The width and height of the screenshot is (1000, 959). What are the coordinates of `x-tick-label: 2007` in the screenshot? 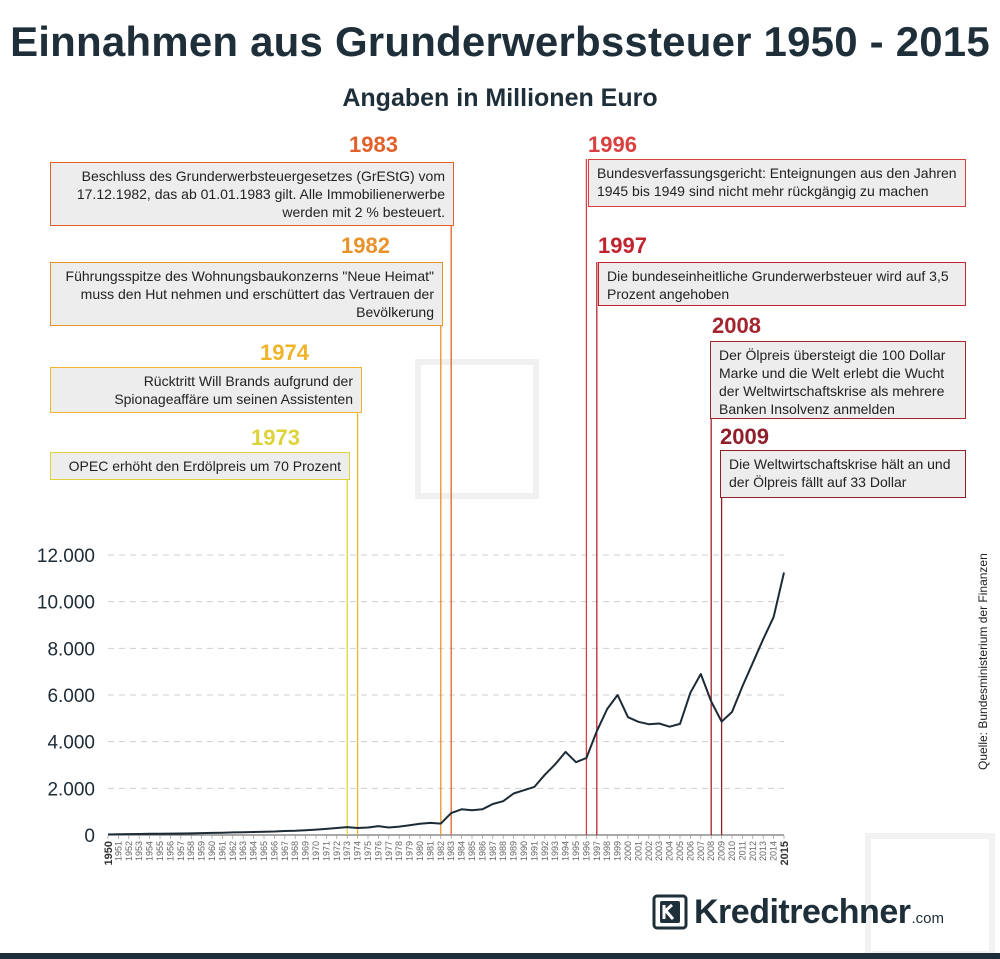 It's located at (701, 851).